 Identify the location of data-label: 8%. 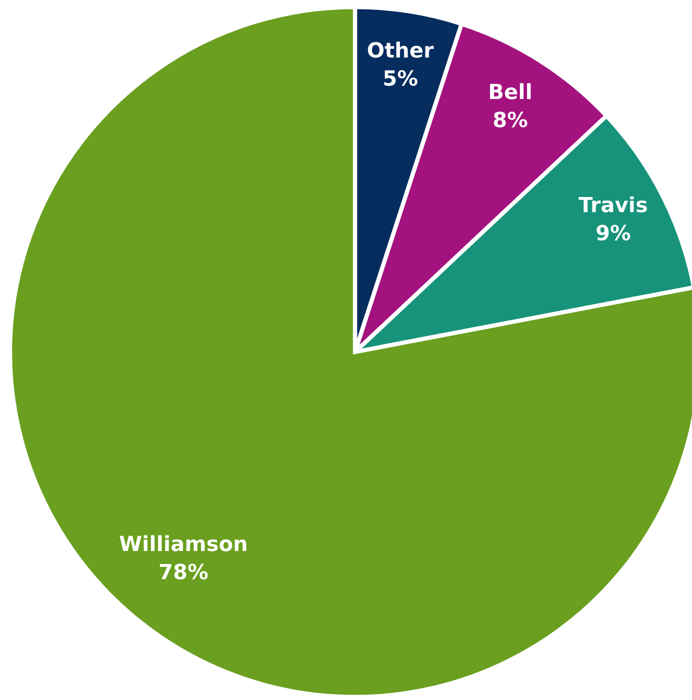
(511, 120).